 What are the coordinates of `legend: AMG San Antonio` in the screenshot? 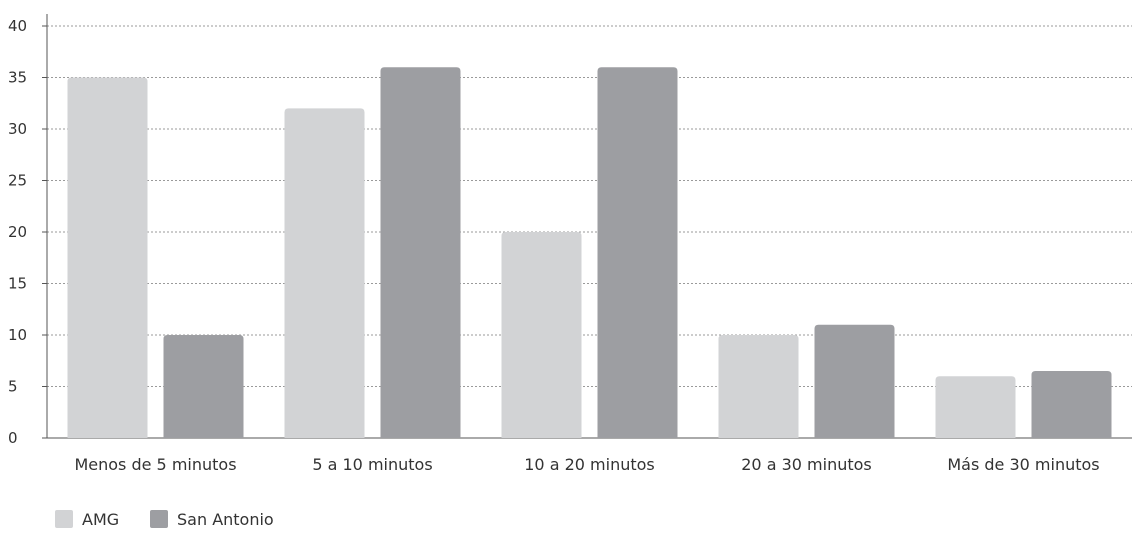 It's located at (164, 519).